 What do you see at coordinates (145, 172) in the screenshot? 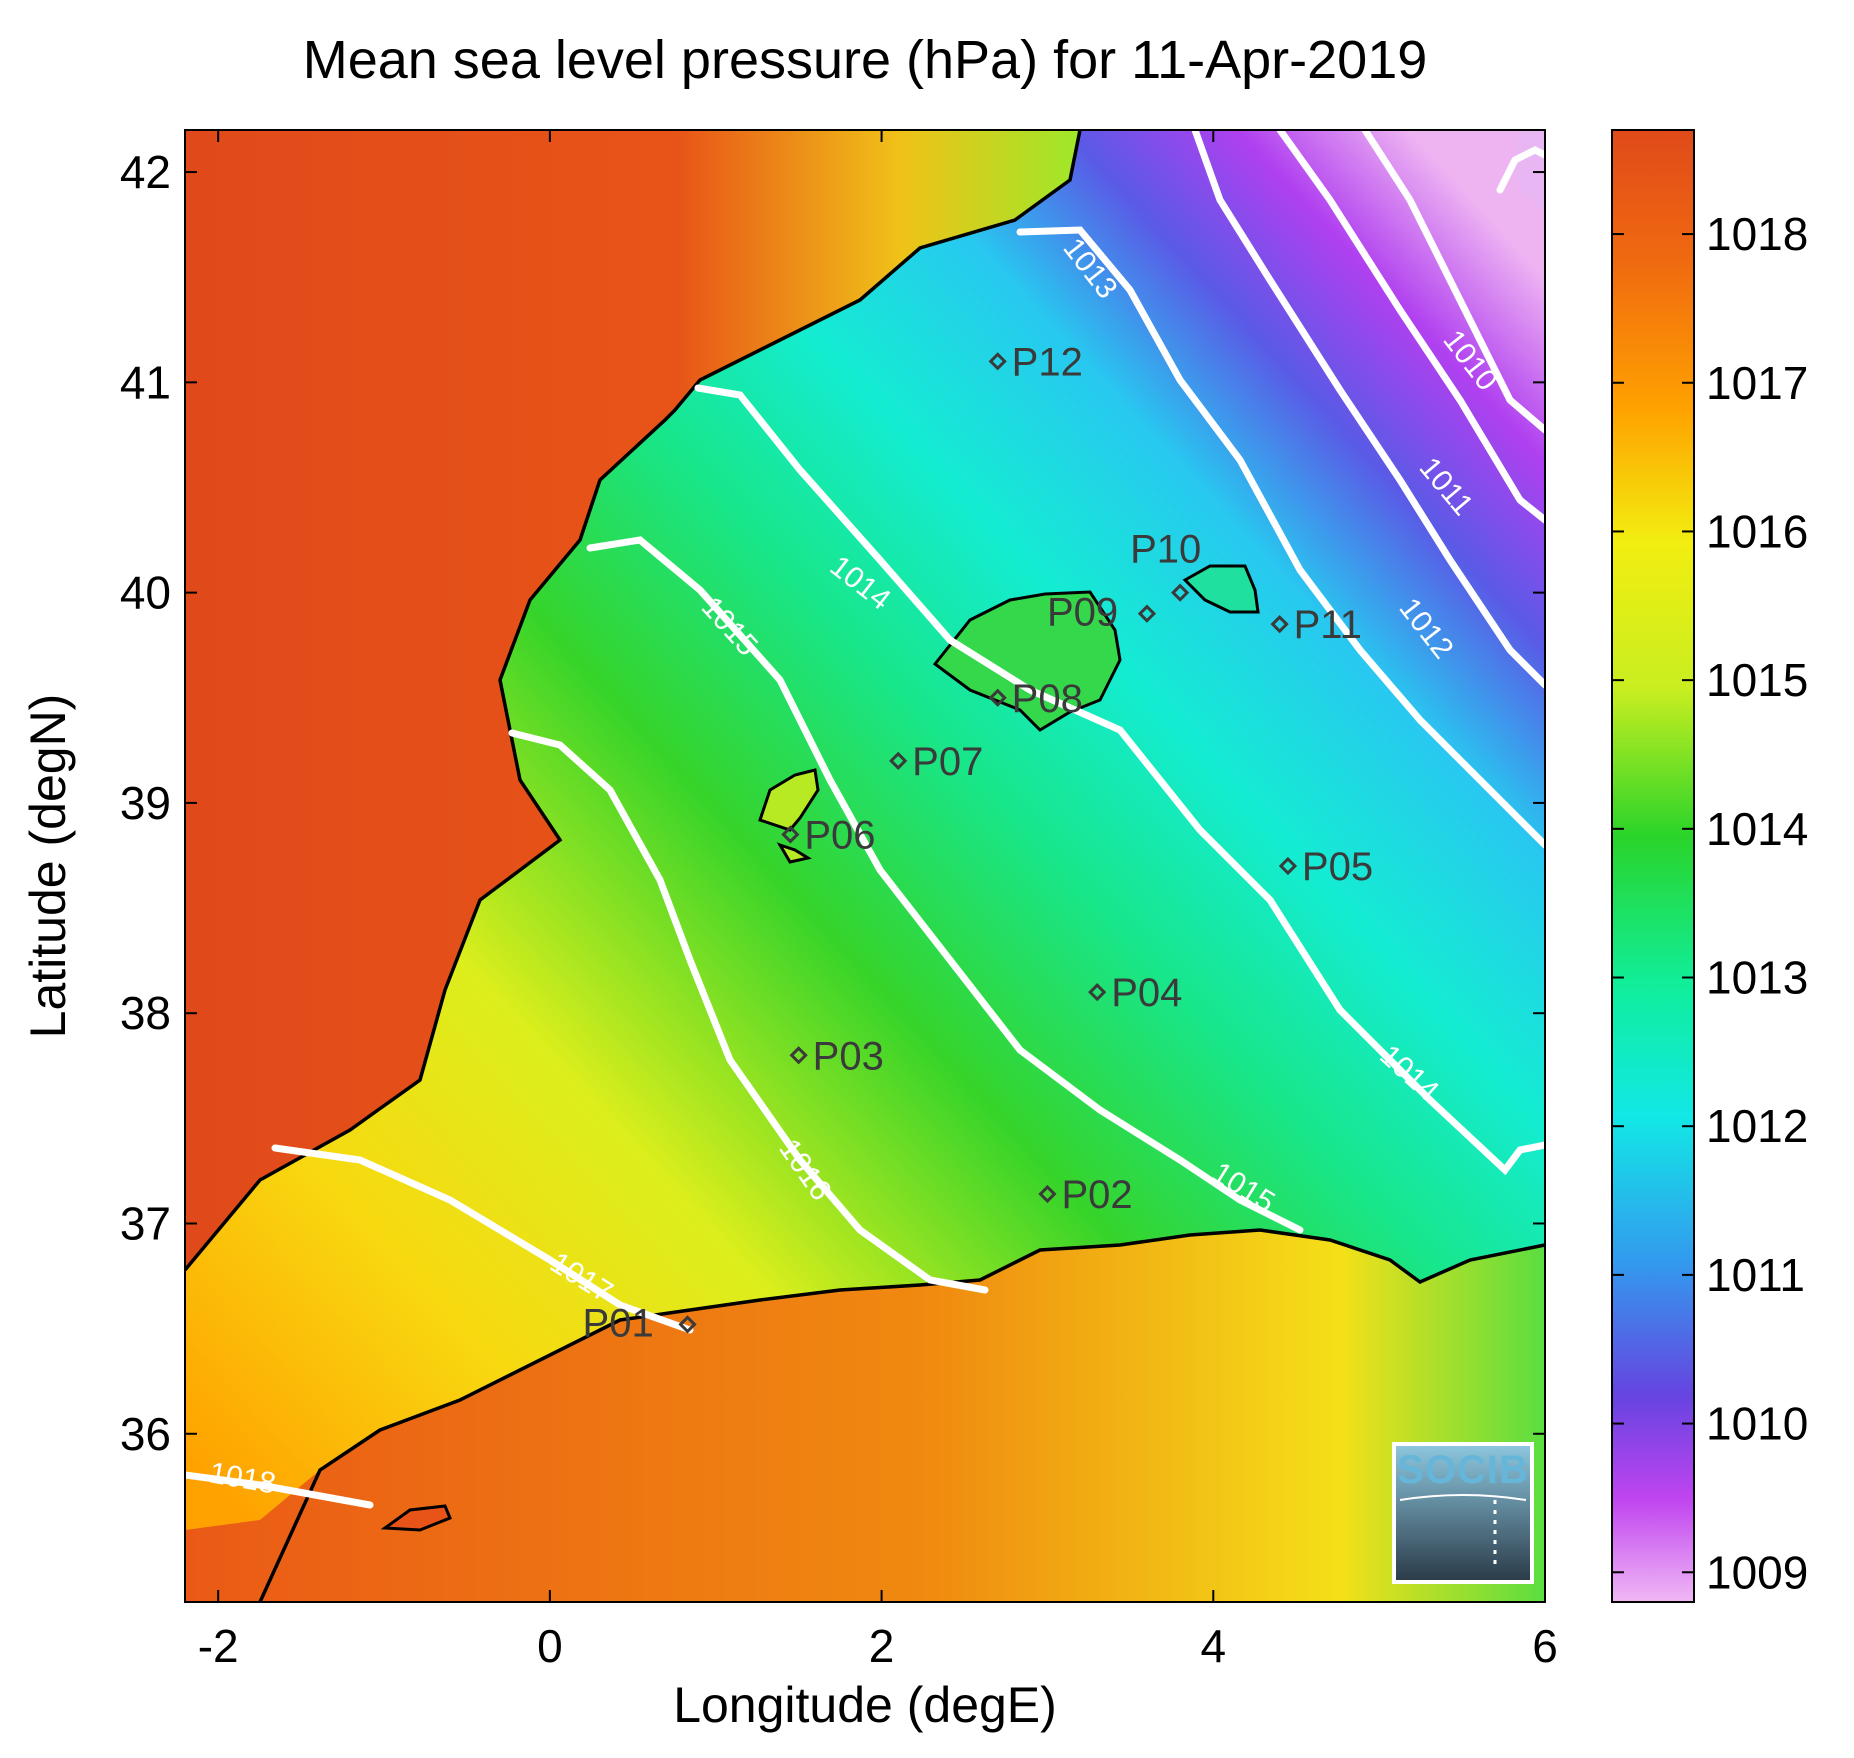
I see `y-tick-label: 42` at bounding box center [145, 172].